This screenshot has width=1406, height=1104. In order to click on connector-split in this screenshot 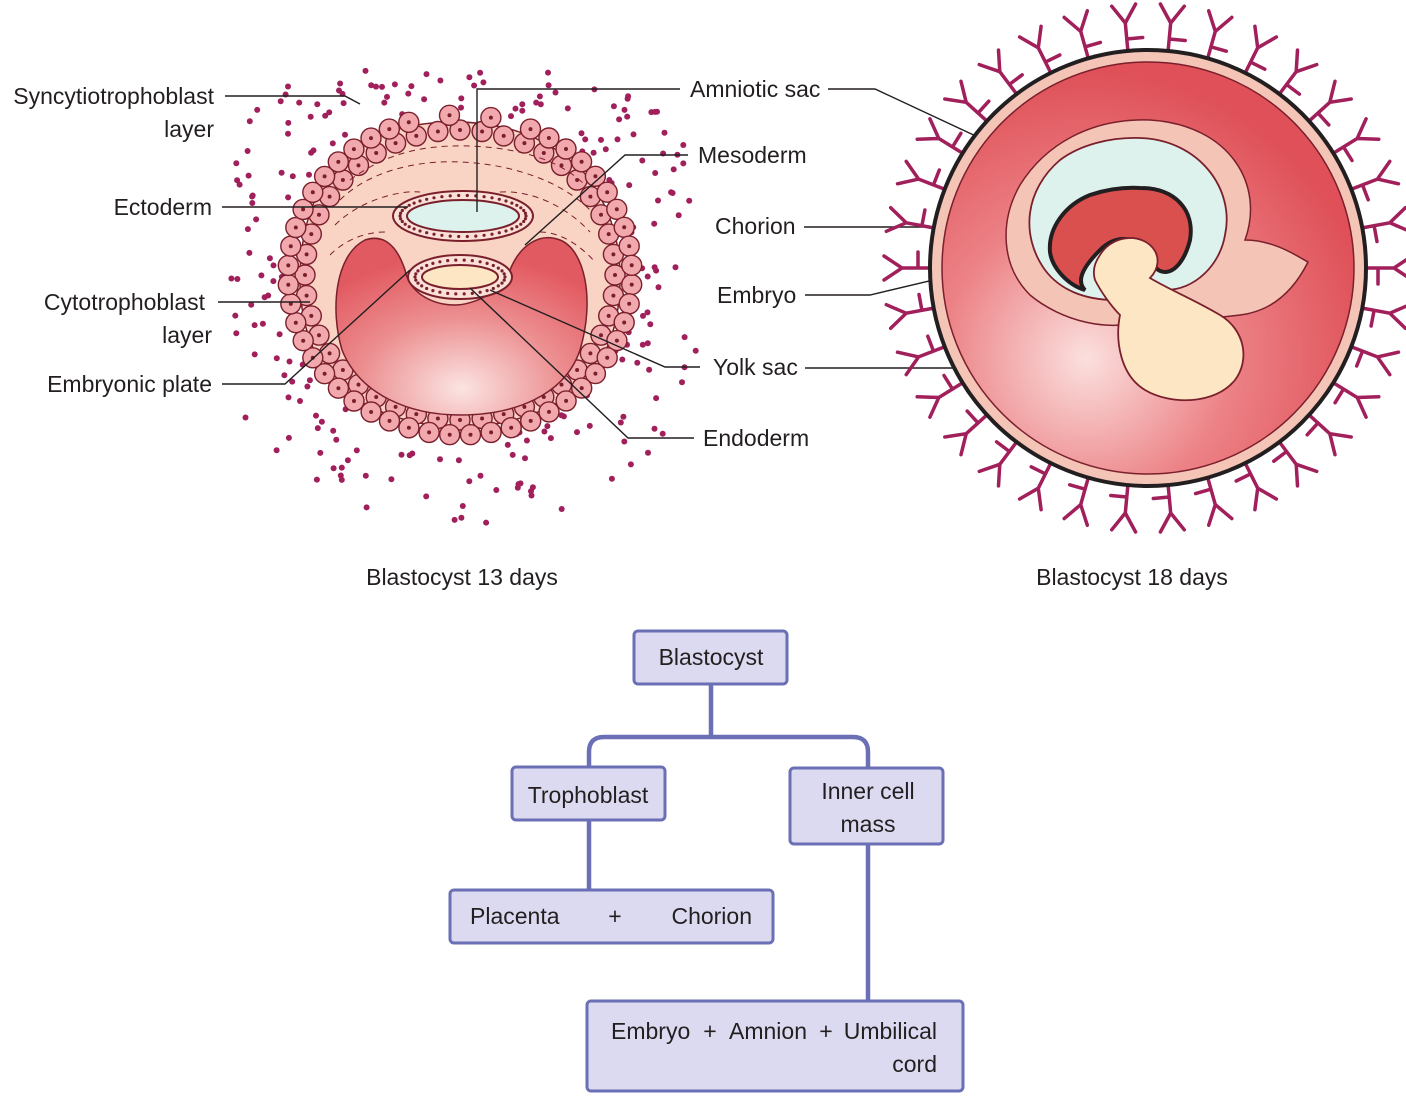, I will do `click(728, 751)`.